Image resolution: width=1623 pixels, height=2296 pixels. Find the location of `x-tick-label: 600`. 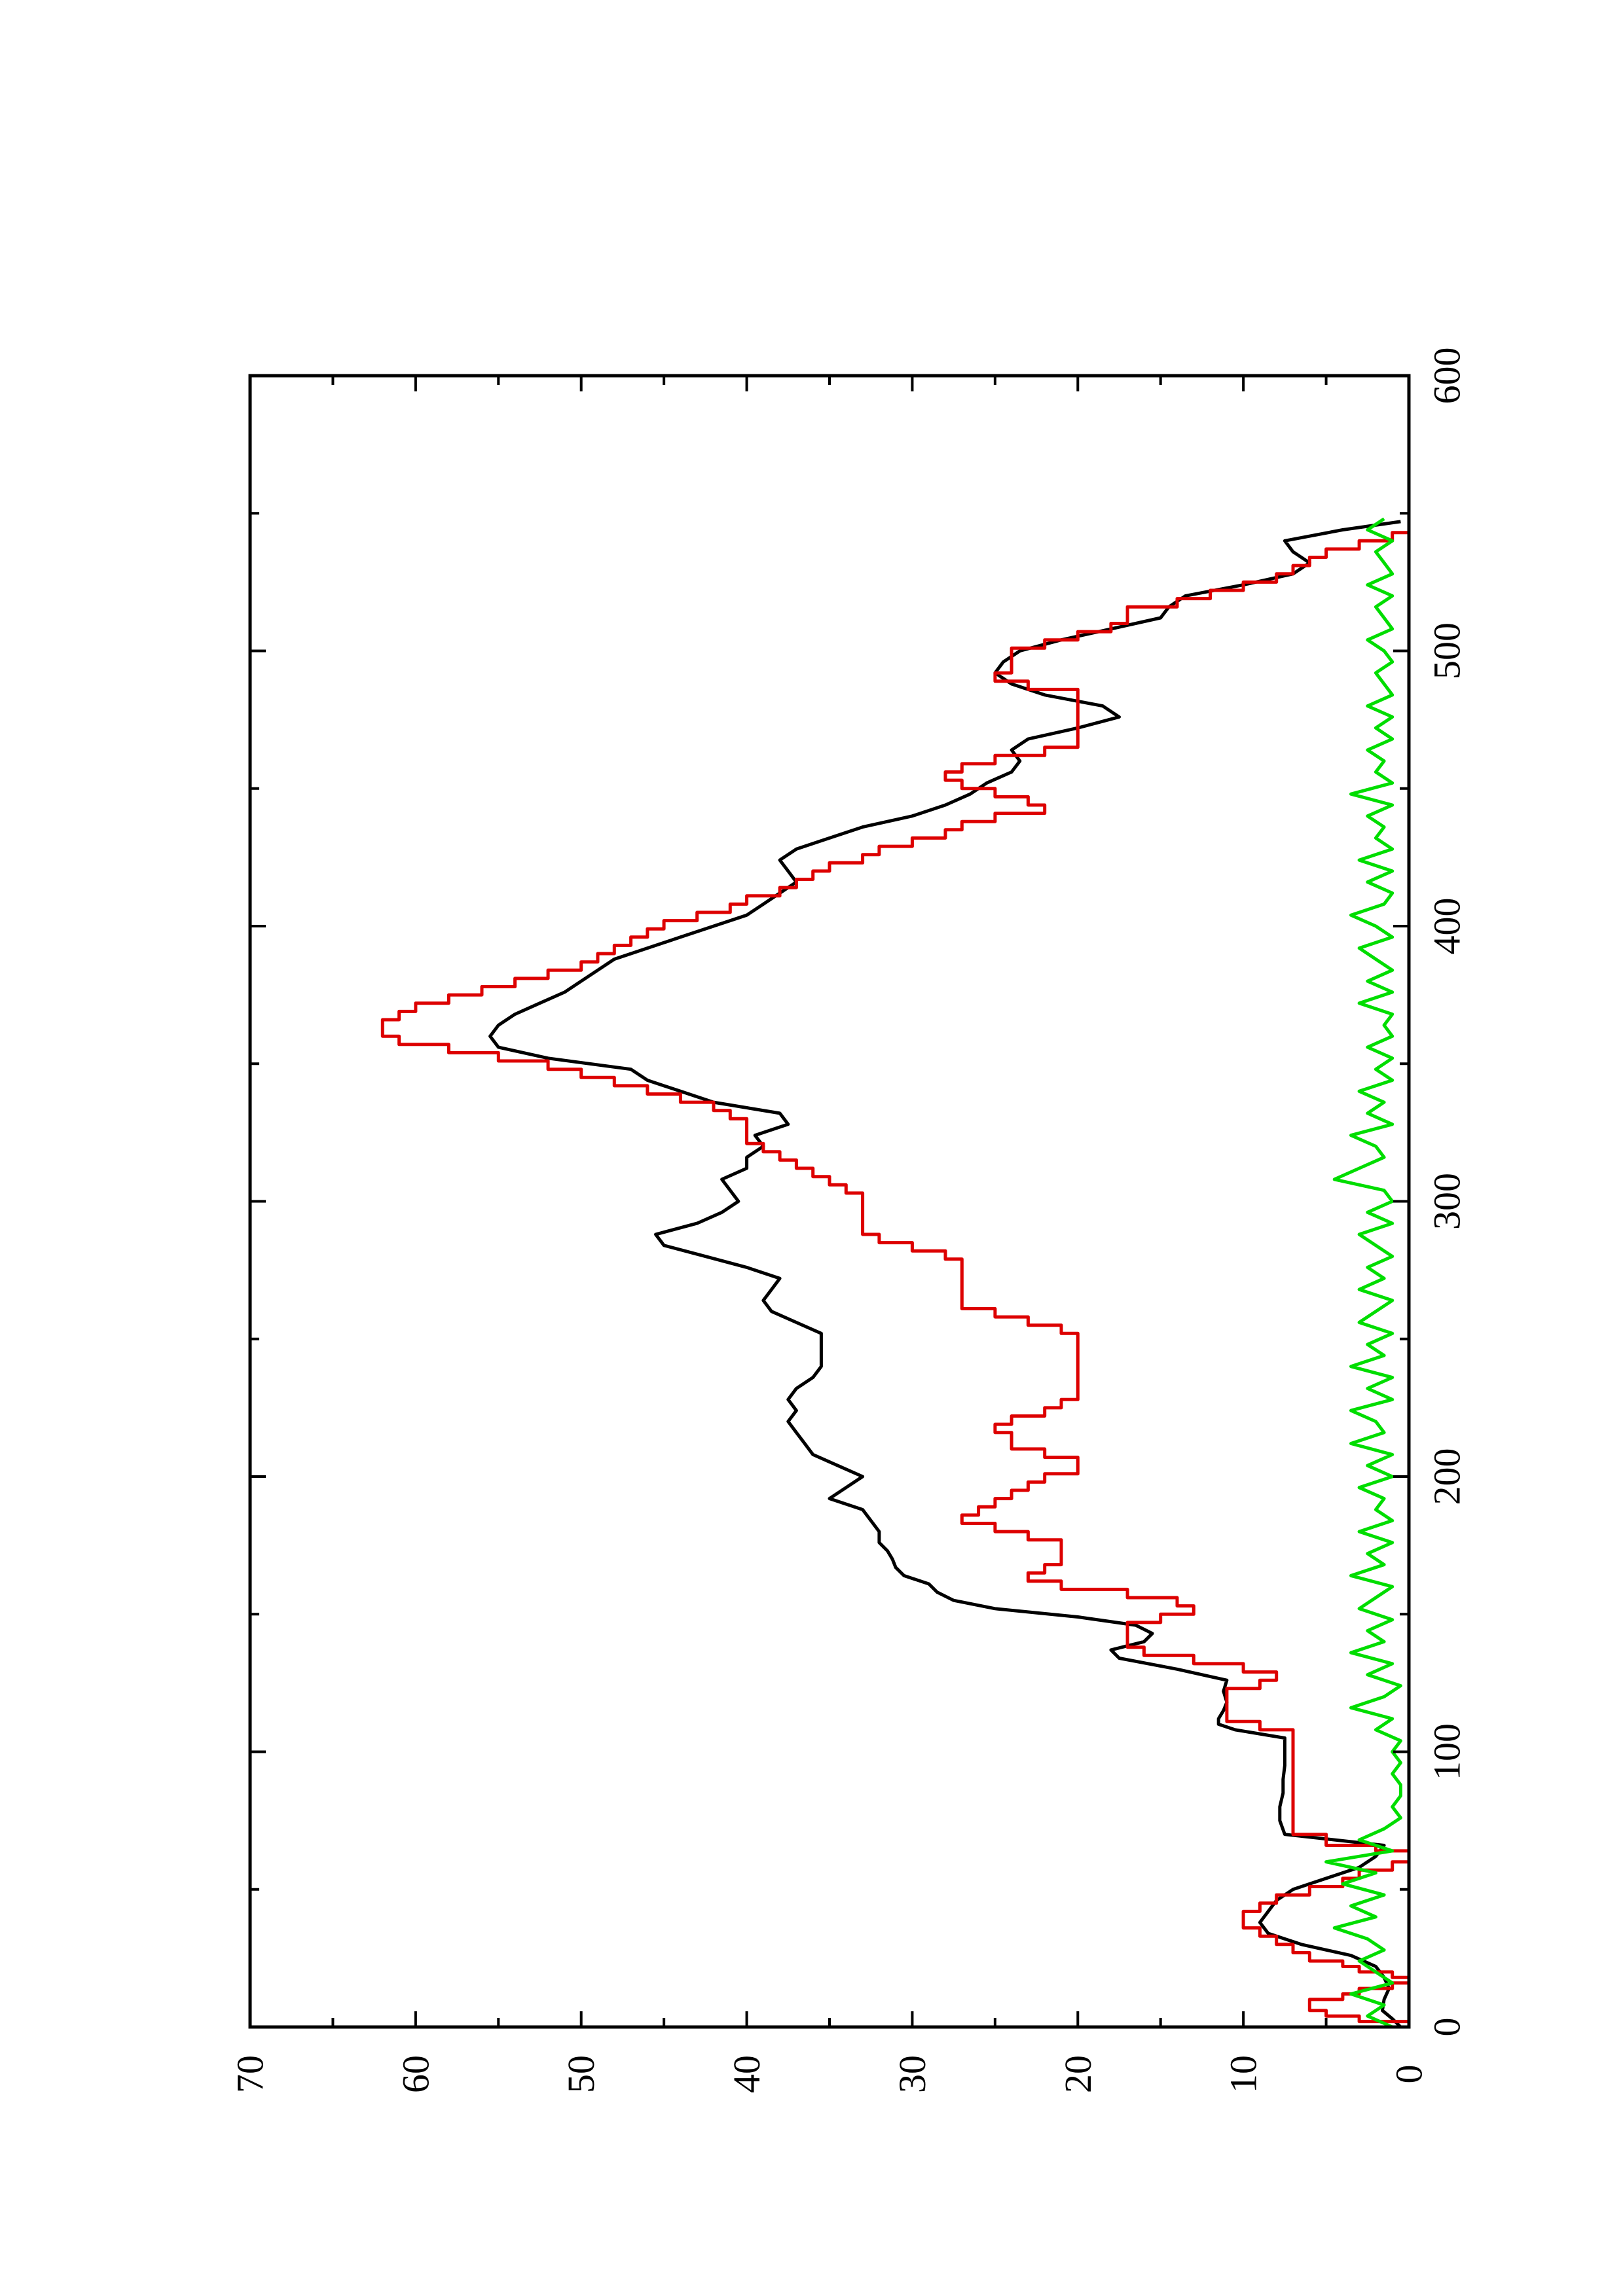

x-tick-label: 600 is located at coordinates (1447, 376).